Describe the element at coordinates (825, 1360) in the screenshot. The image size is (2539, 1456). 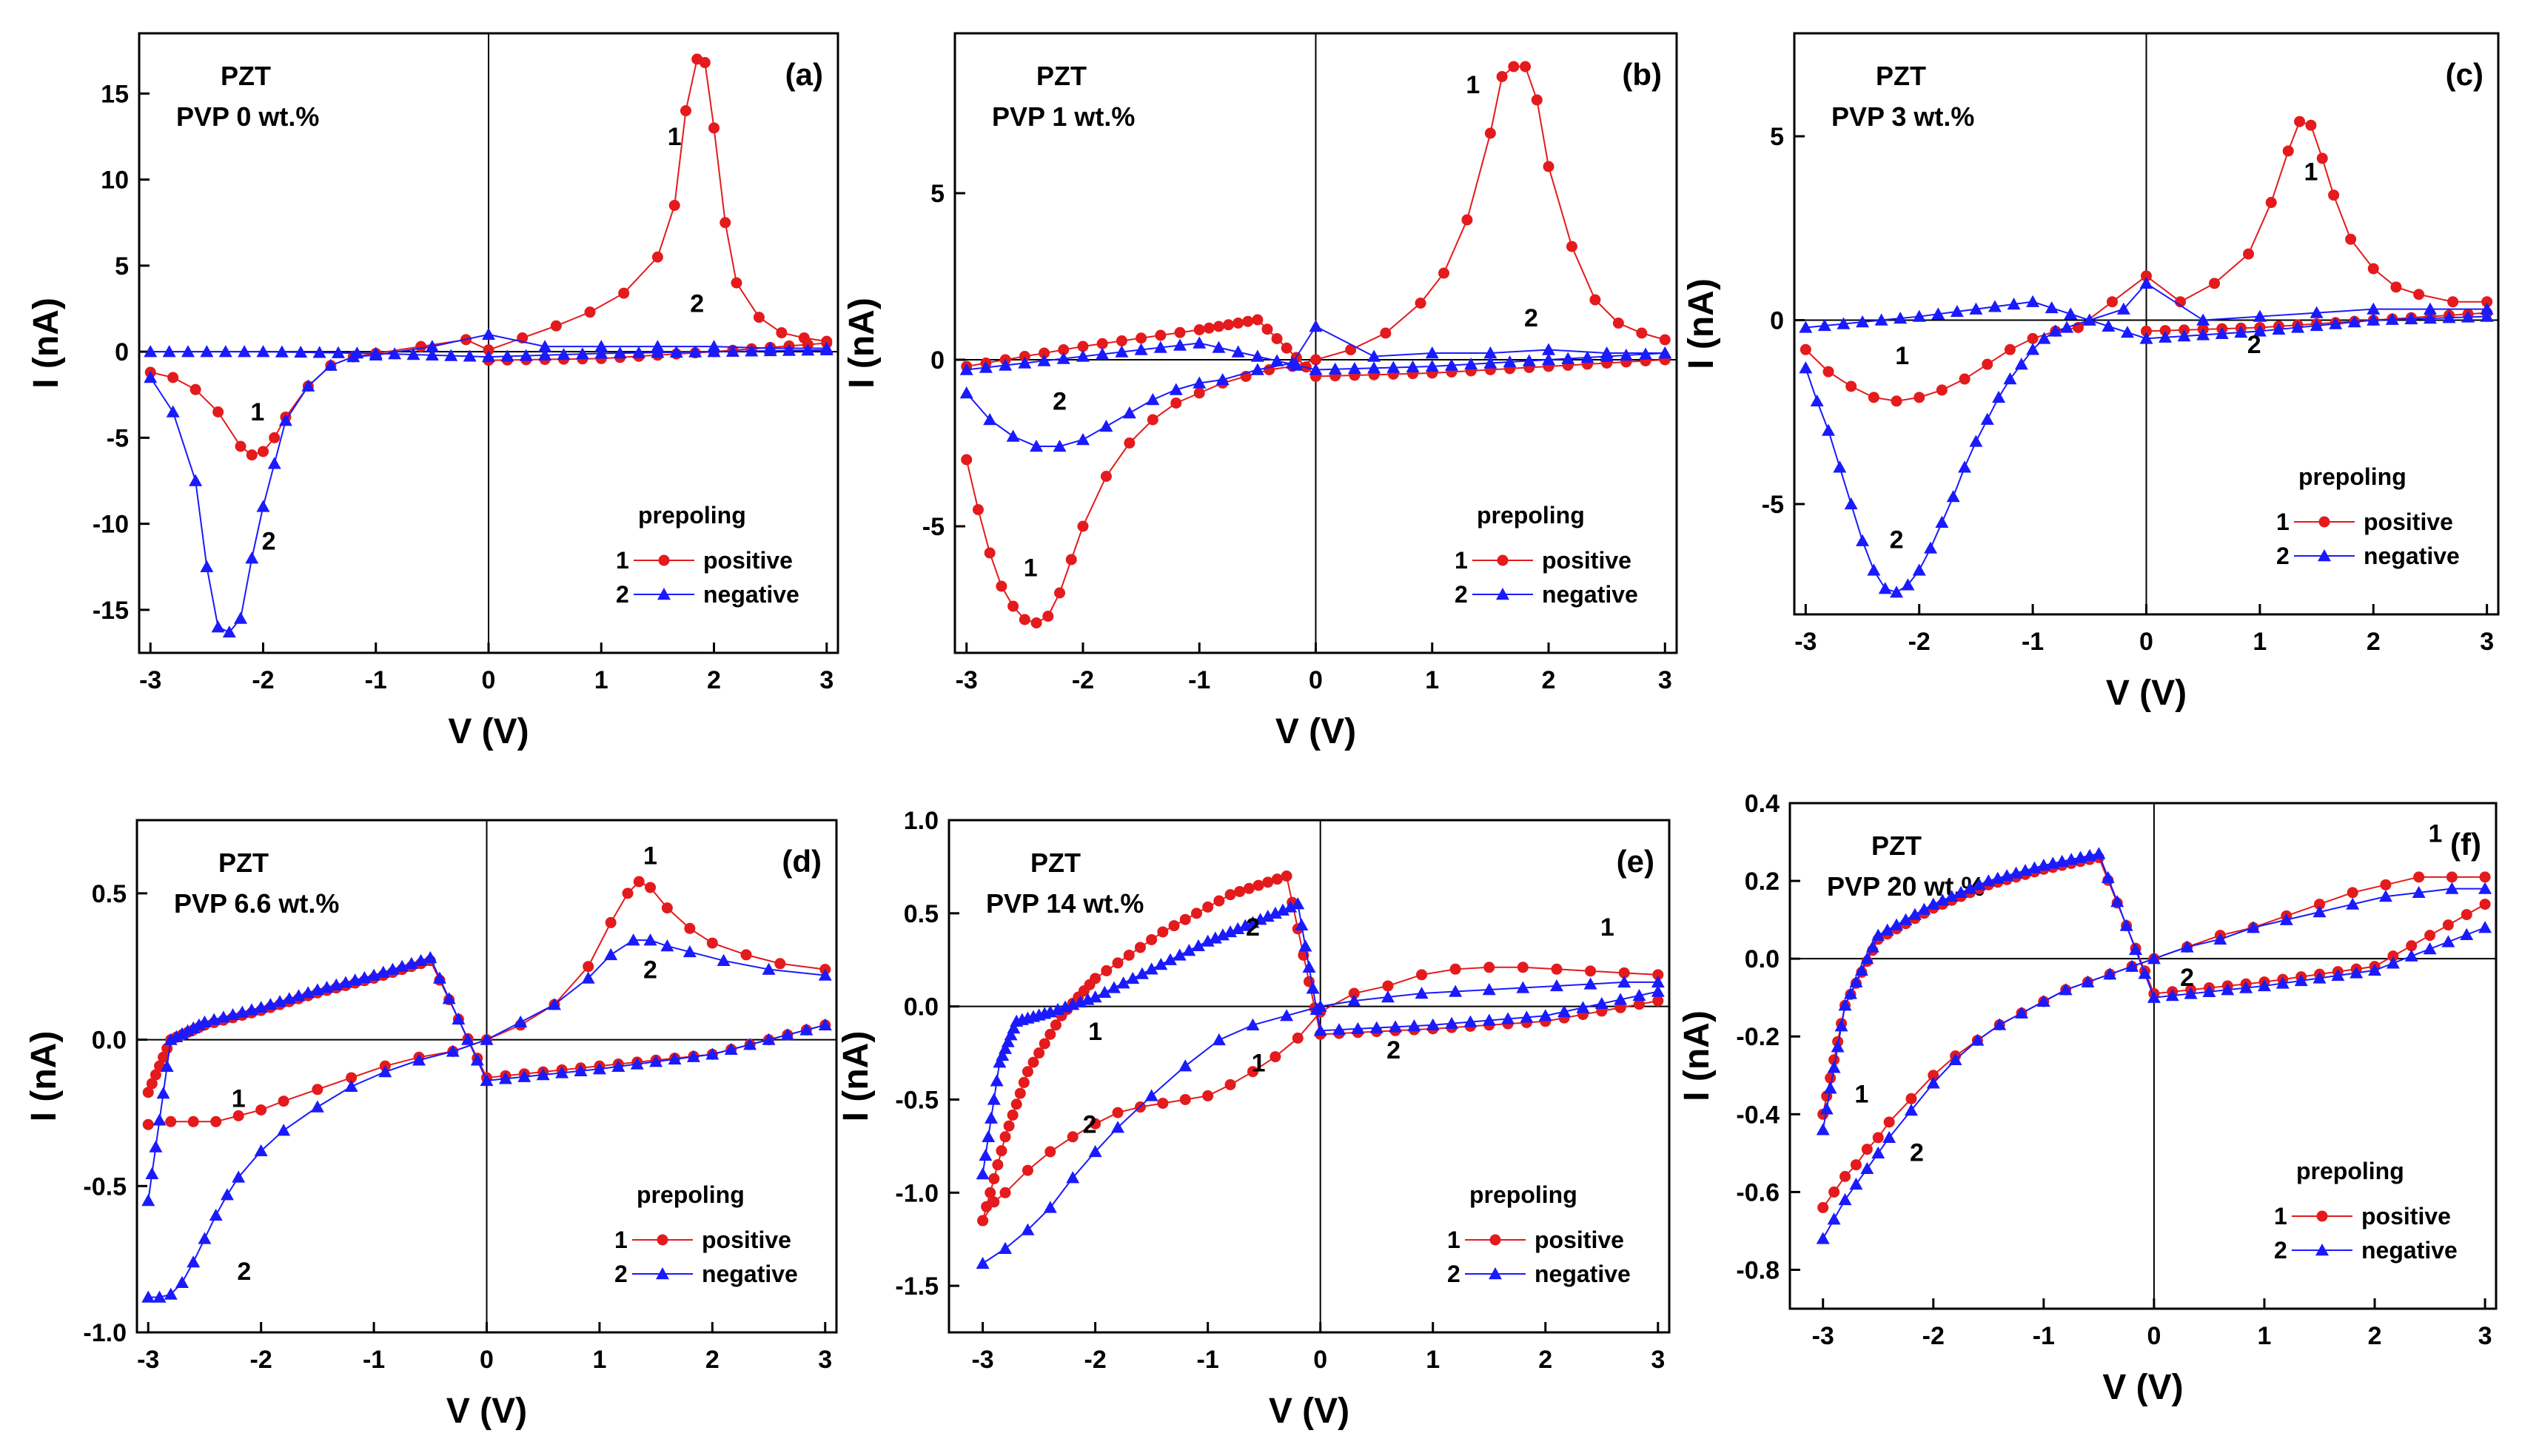
I see `x-tick-label: 3` at that location.